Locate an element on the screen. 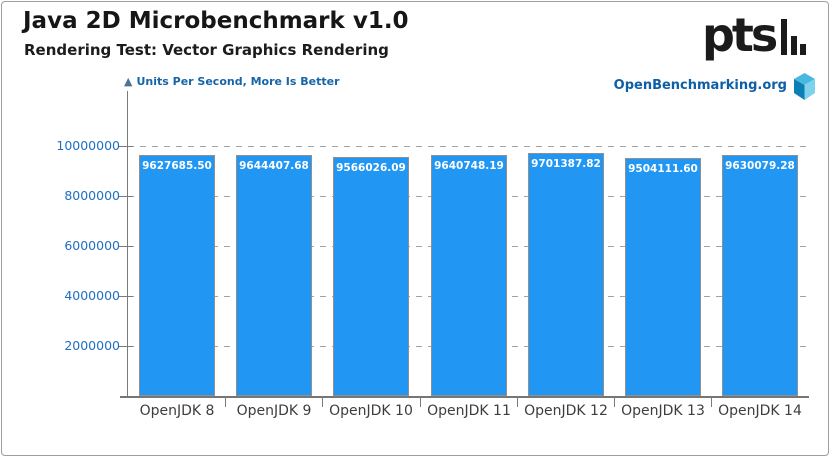 This screenshot has height=457, width=830. bar: 9566026.09 is located at coordinates (371, 276).